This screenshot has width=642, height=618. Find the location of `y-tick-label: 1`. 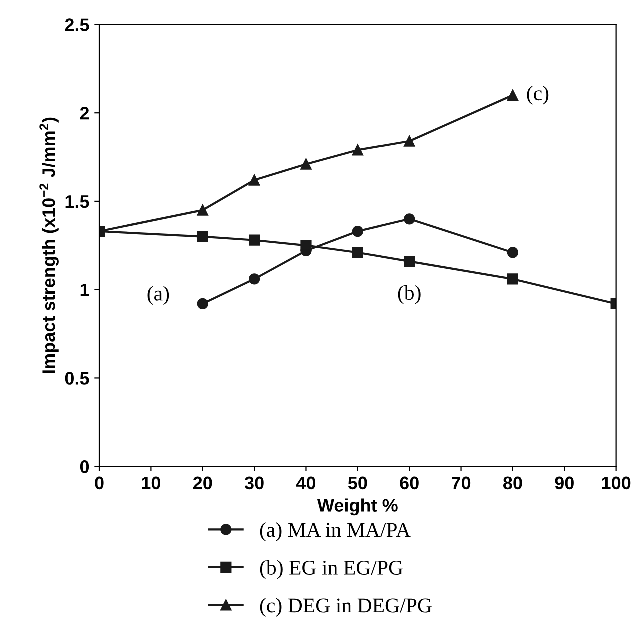

y-tick-label: 1 is located at coordinates (85, 290).